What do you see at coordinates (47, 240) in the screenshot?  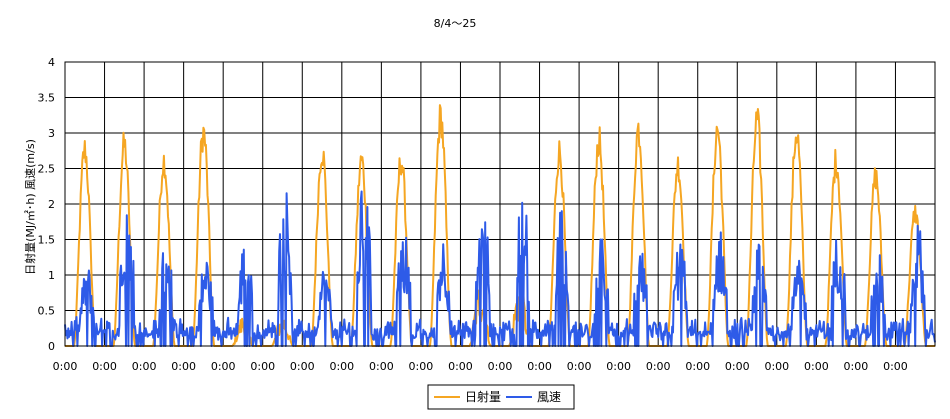 I see `y-tick-label: 1.5` at bounding box center [47, 240].